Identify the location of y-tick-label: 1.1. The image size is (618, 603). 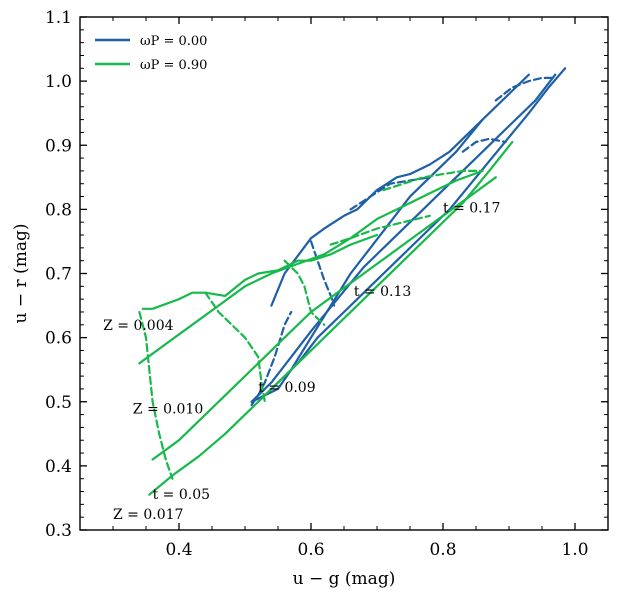
(58, 18).